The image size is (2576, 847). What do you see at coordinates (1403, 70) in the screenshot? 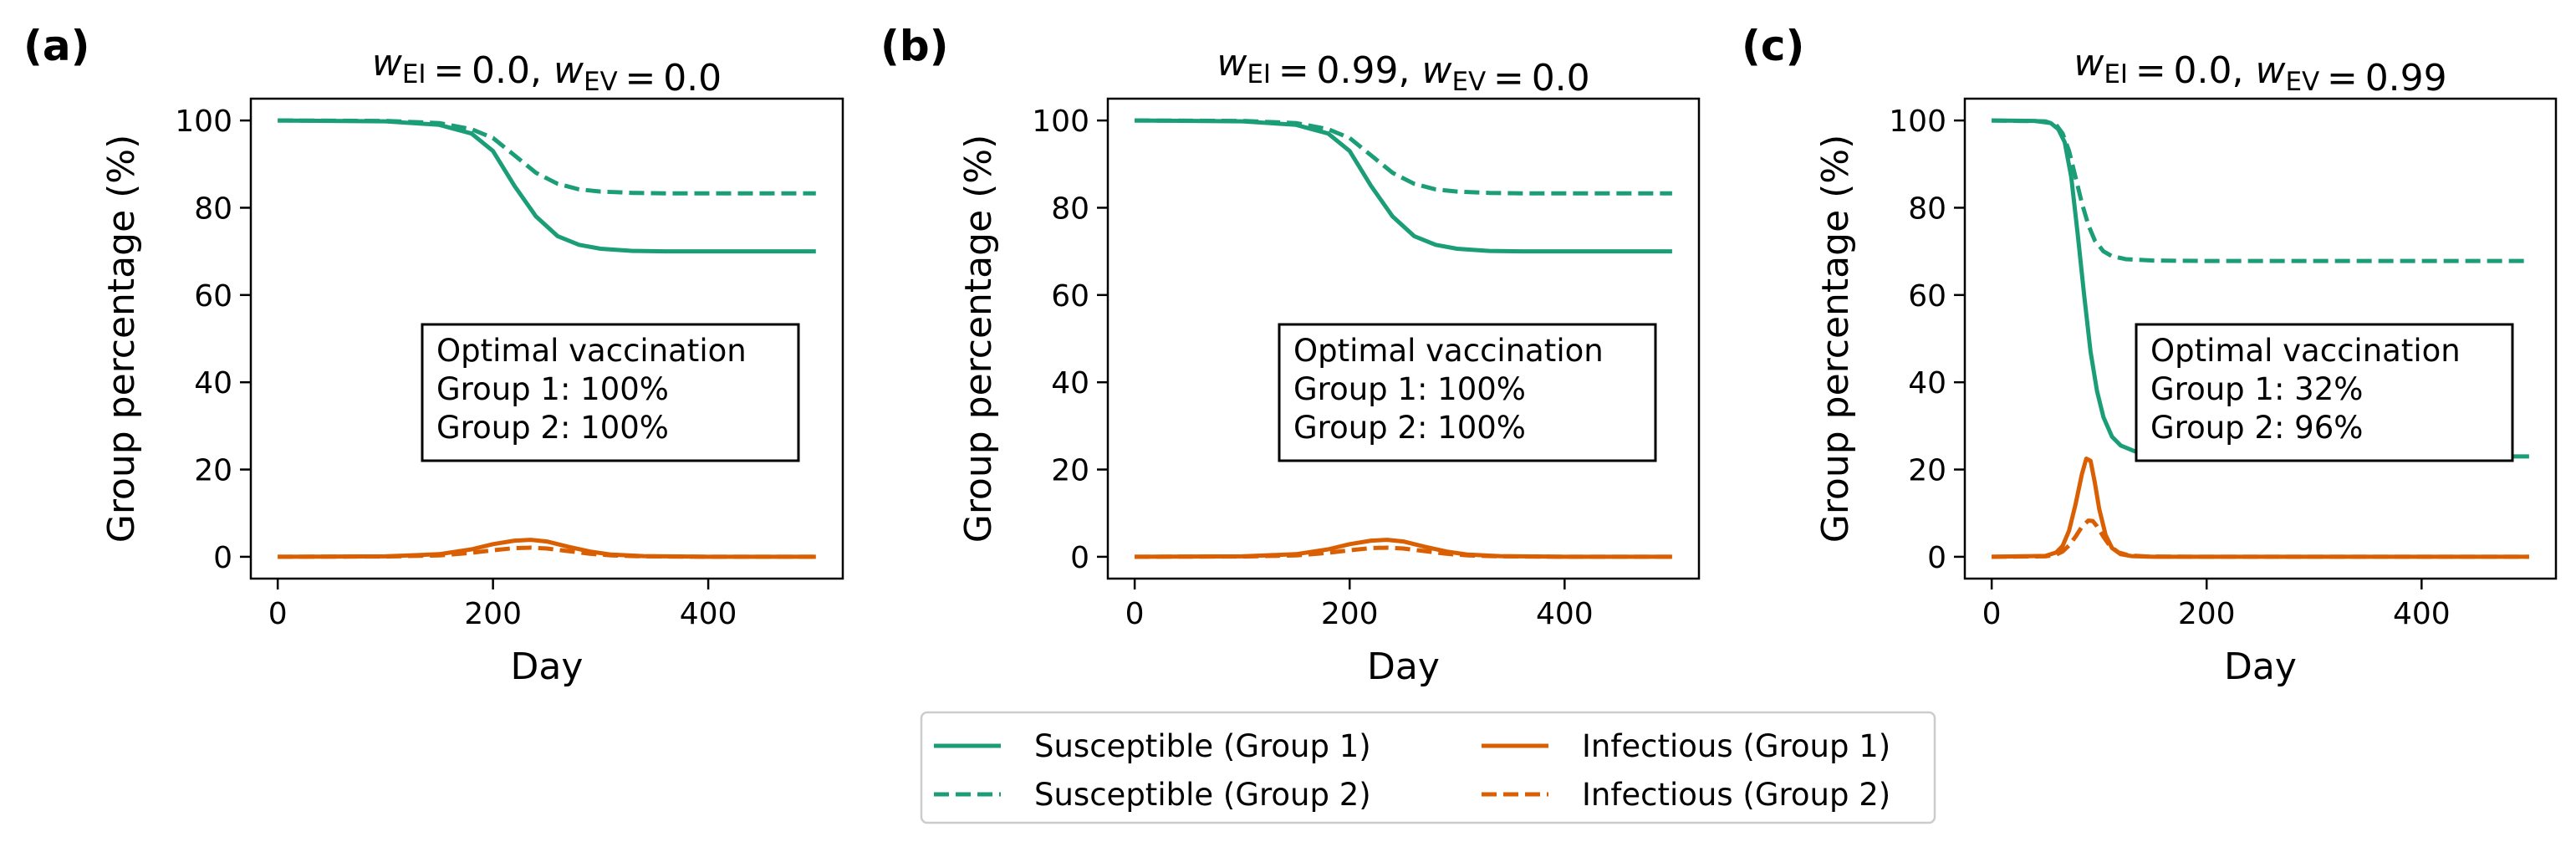
I see `chart-title: wEI = 0.99, wEV = 0.0` at bounding box center [1403, 70].